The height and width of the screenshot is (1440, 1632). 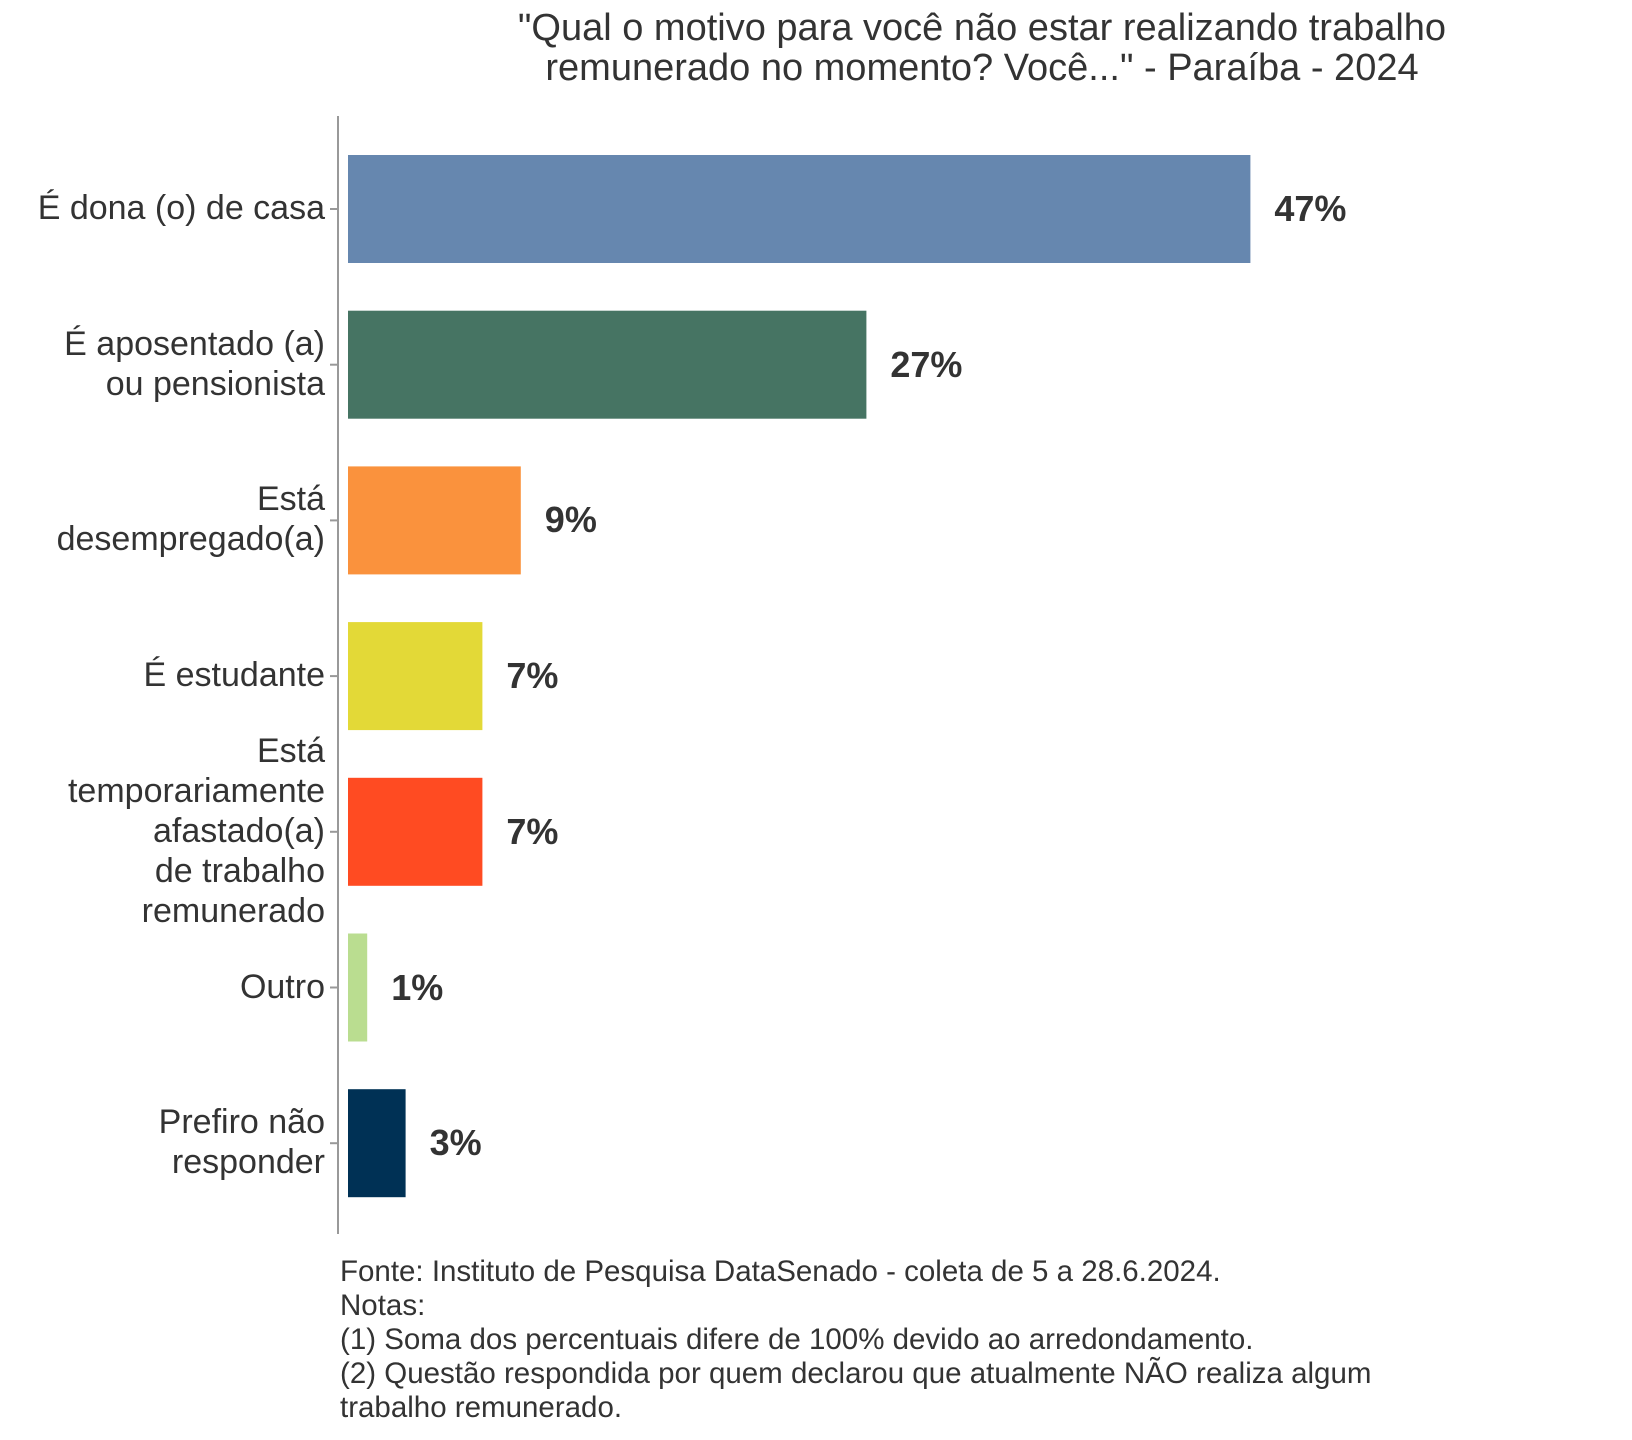 What do you see at coordinates (215, 383) in the screenshot?
I see `y-tick-label-line: ou pensionista` at bounding box center [215, 383].